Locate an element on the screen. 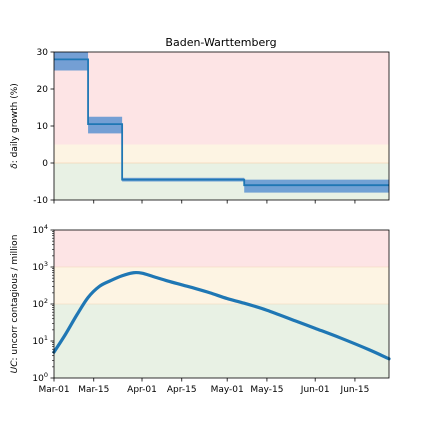 The width and height of the screenshot is (432, 437). growth-chart-title: Baden-Warttemberg is located at coordinates (220, 42).